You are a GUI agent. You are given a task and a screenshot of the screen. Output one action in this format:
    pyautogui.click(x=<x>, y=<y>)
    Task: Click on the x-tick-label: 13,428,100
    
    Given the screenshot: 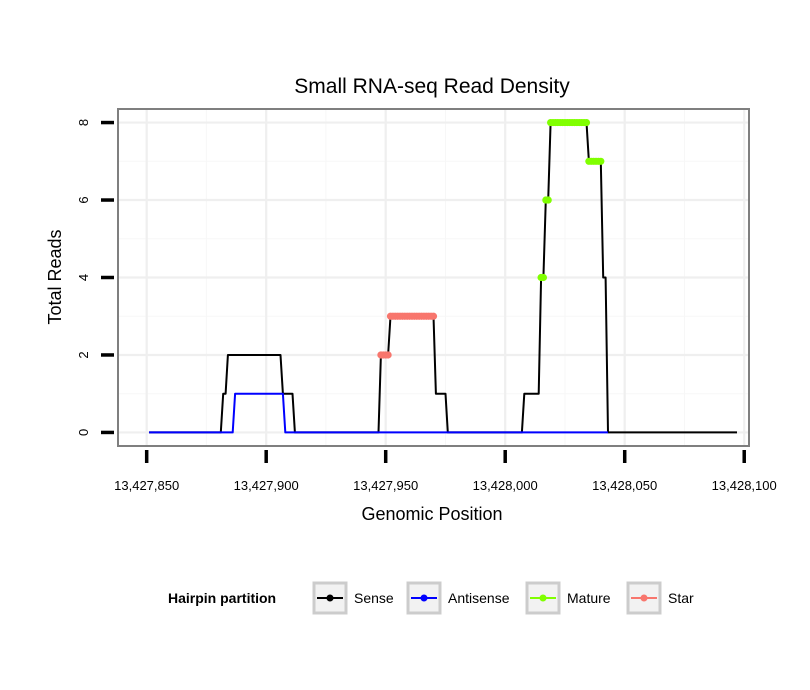 What is the action you would take?
    pyautogui.click(x=744, y=485)
    